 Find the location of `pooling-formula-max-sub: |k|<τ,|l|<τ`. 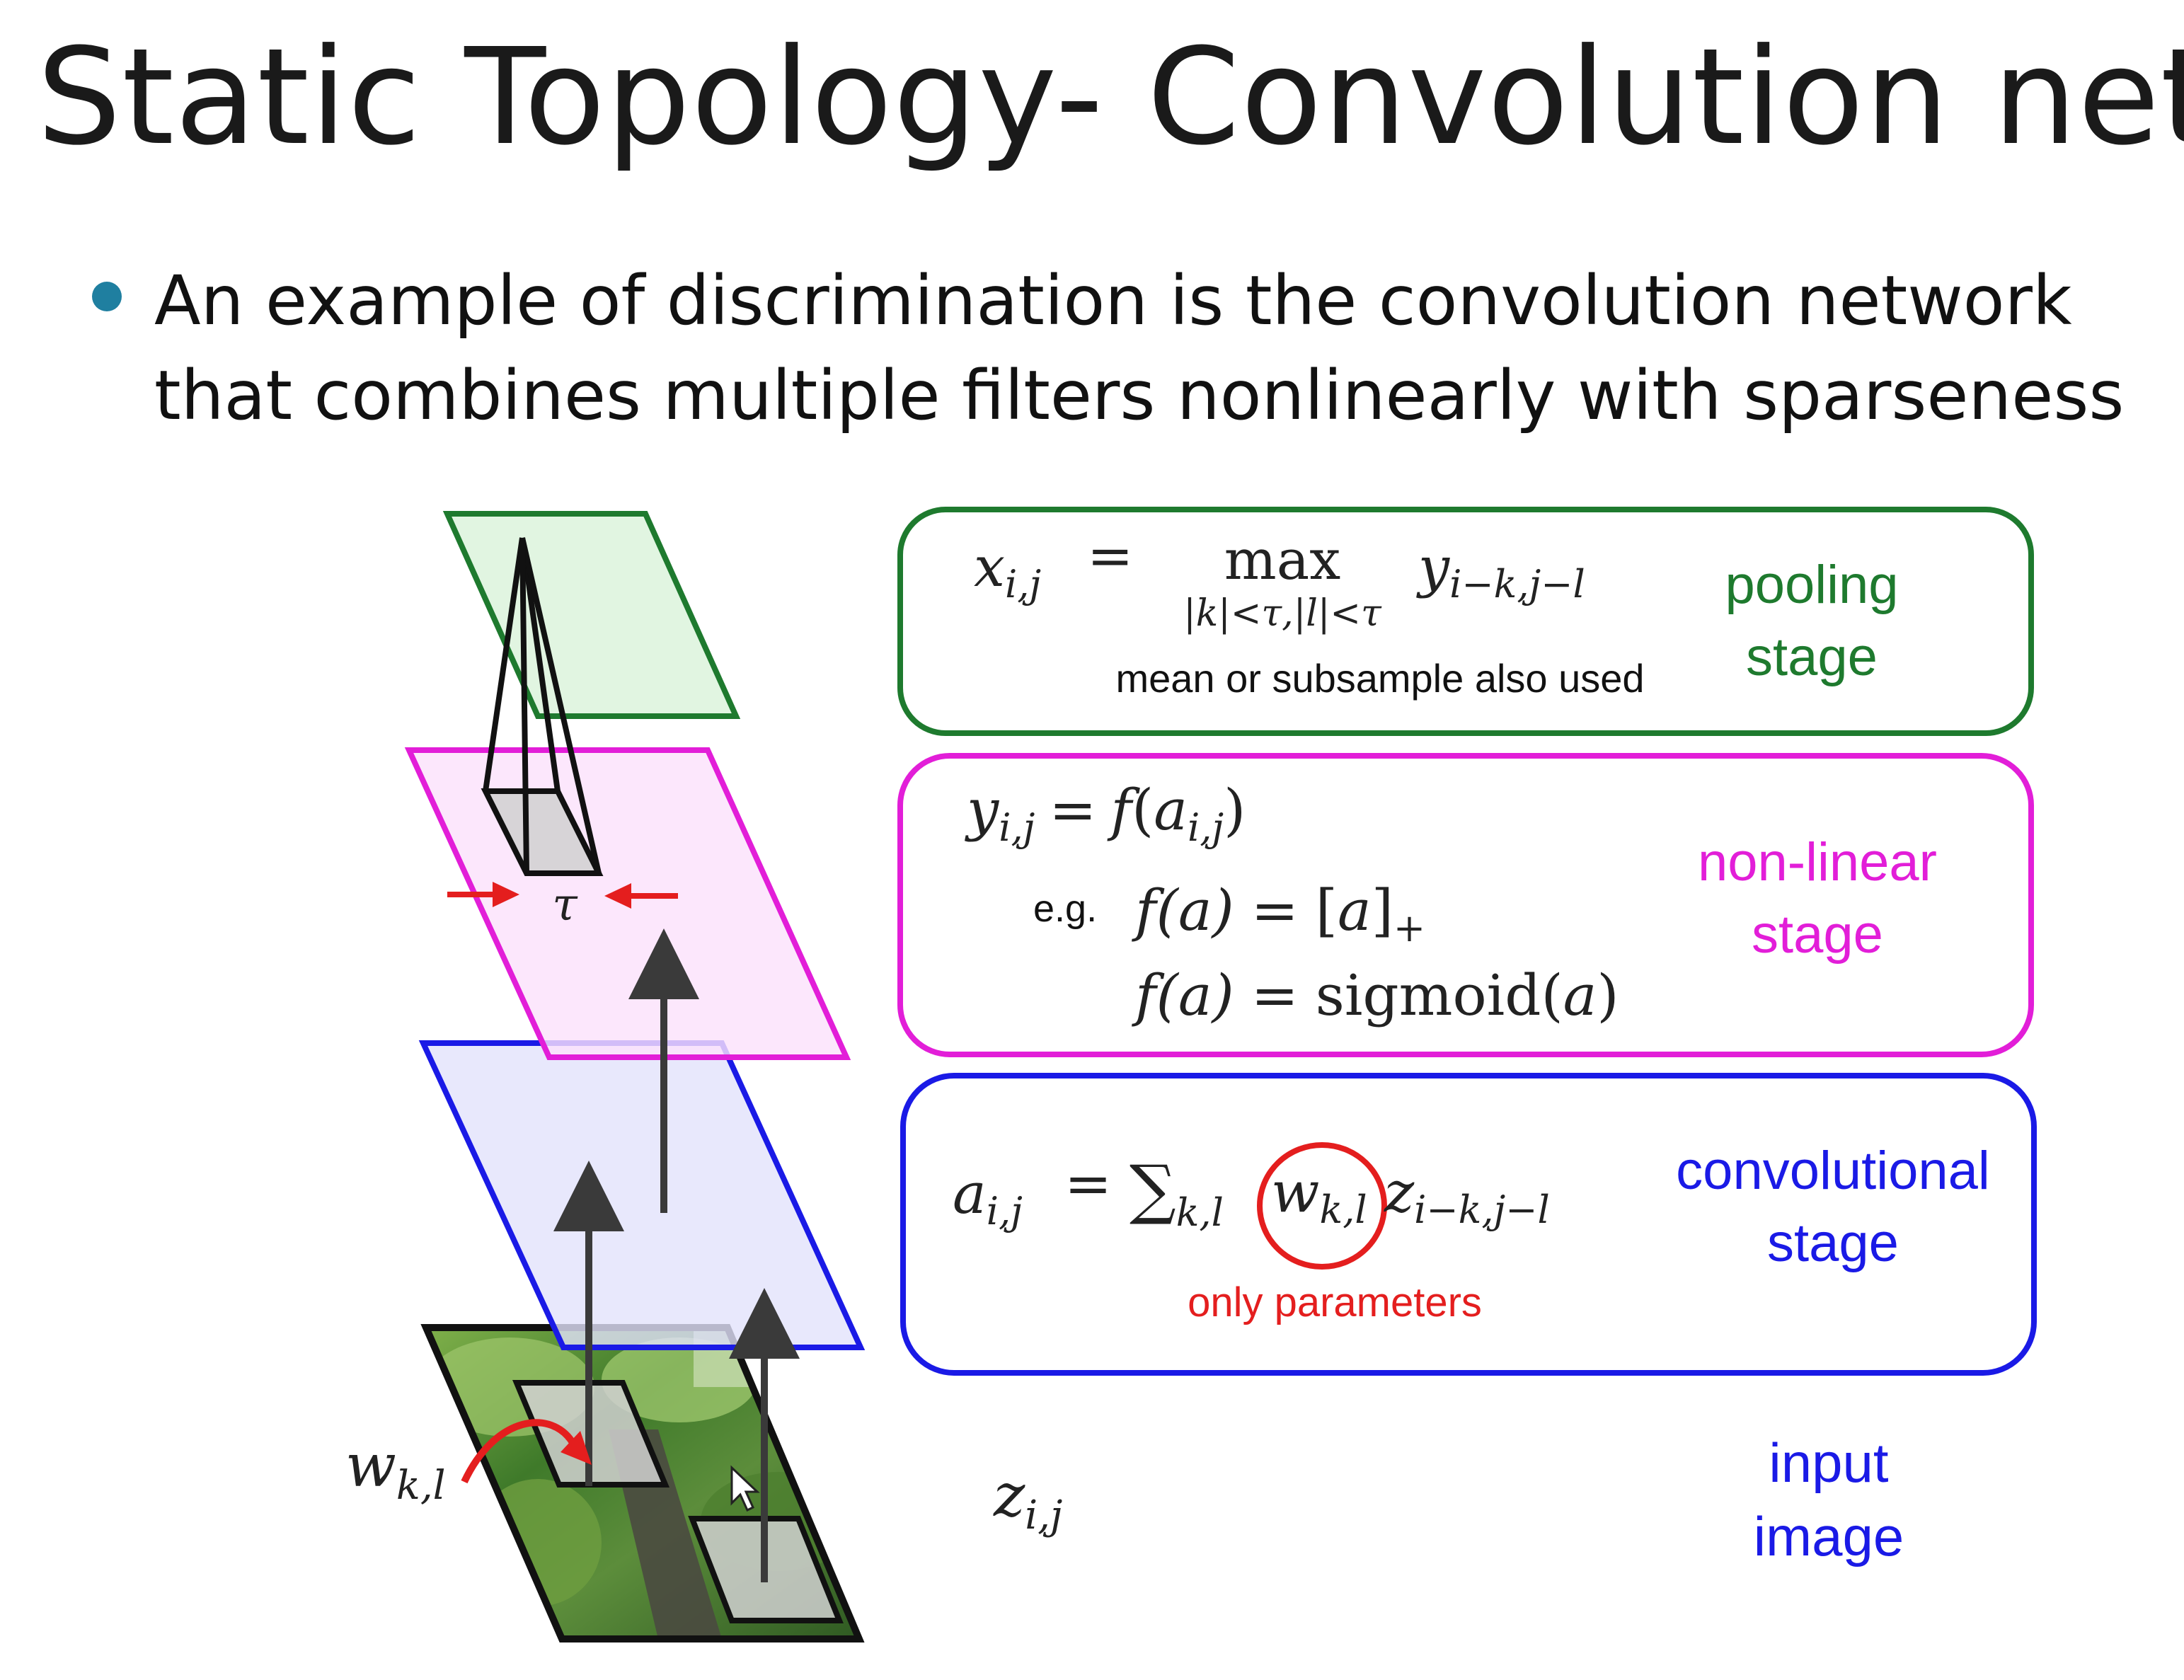

pooling-formula-max-sub: |k|<τ,|l|<τ is located at coordinates (1282, 613).